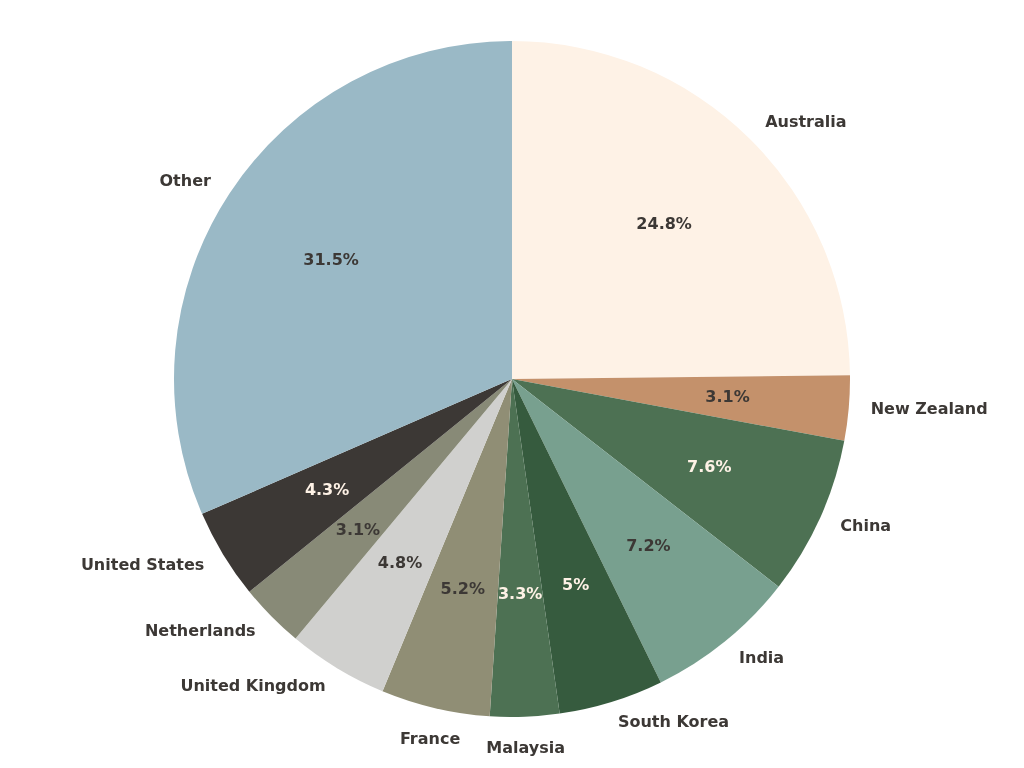 This screenshot has width=1024, height=768. Describe the element at coordinates (709, 466) in the screenshot. I see `data-label: 7.6%` at that location.